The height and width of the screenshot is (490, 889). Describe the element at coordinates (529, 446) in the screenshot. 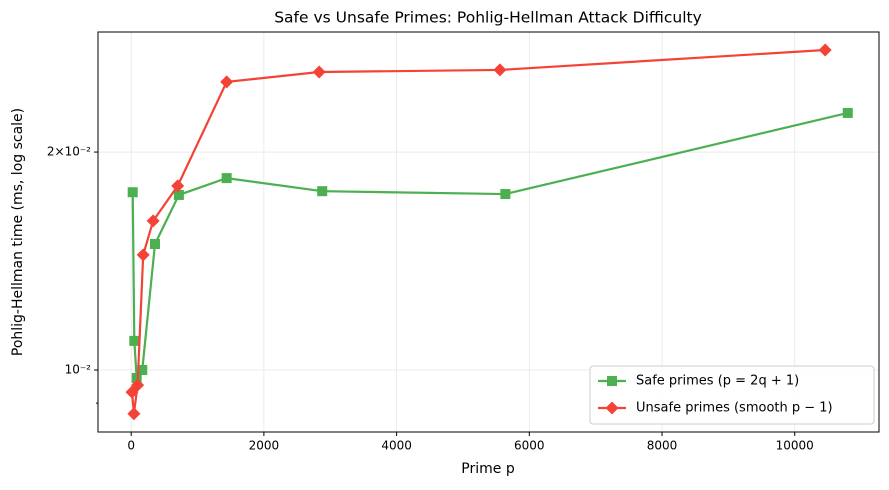

I see `x-tick-label: 6000` at that location.